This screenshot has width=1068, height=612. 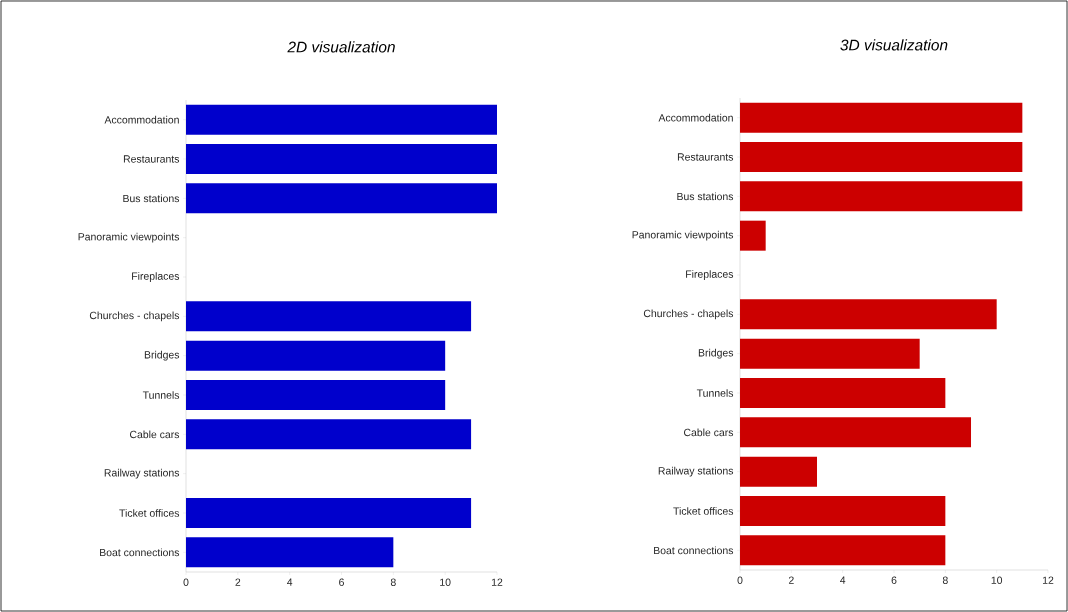 What do you see at coordinates (894, 45) in the screenshot?
I see `chart-title: 3D visualization` at bounding box center [894, 45].